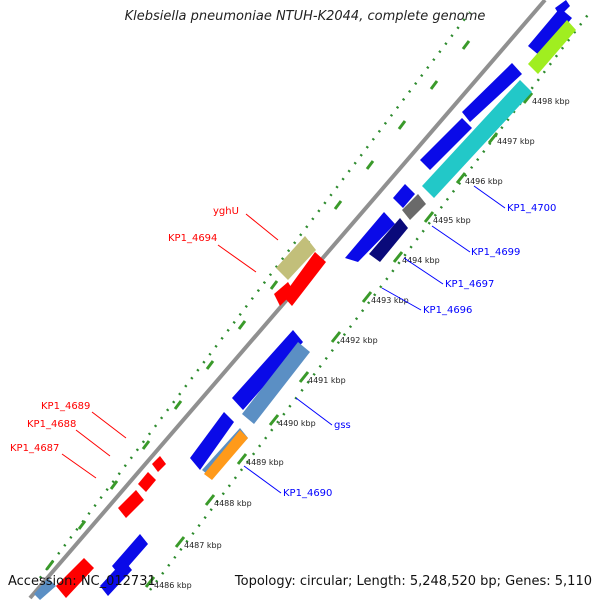 The height and width of the screenshot is (600, 600). Describe the element at coordinates (342, 425) in the screenshot. I see `gene-name-label: gss` at that location.